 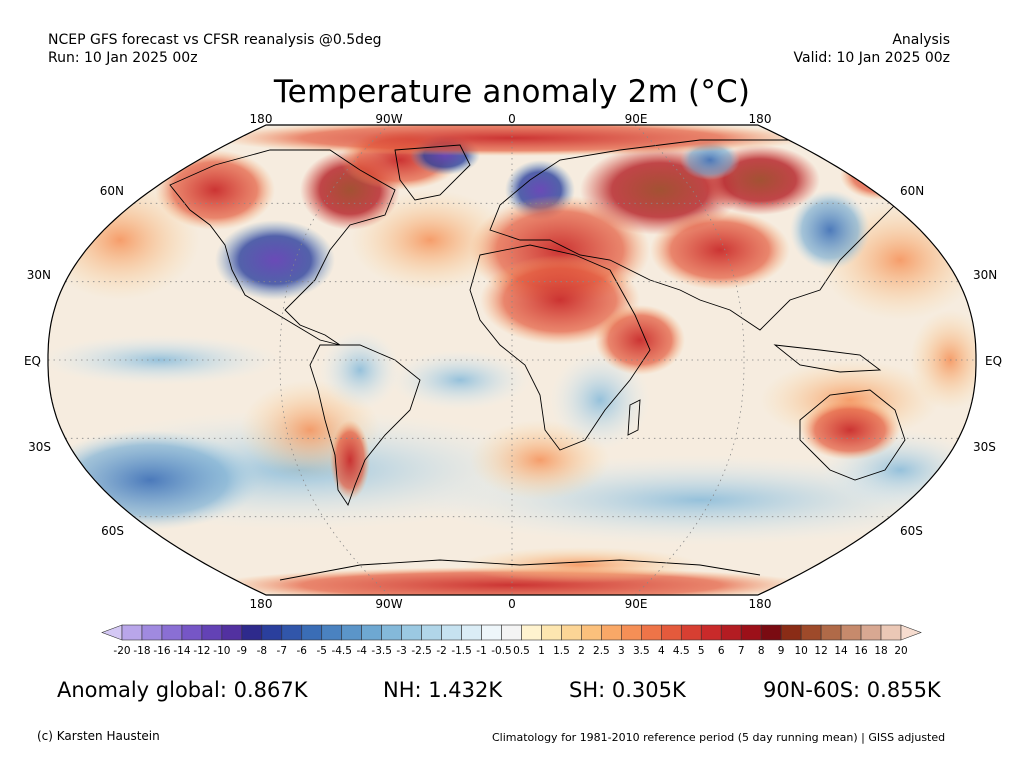 I want to click on map-title: Temperature anomaly 2m (°C), so click(x=512, y=92).